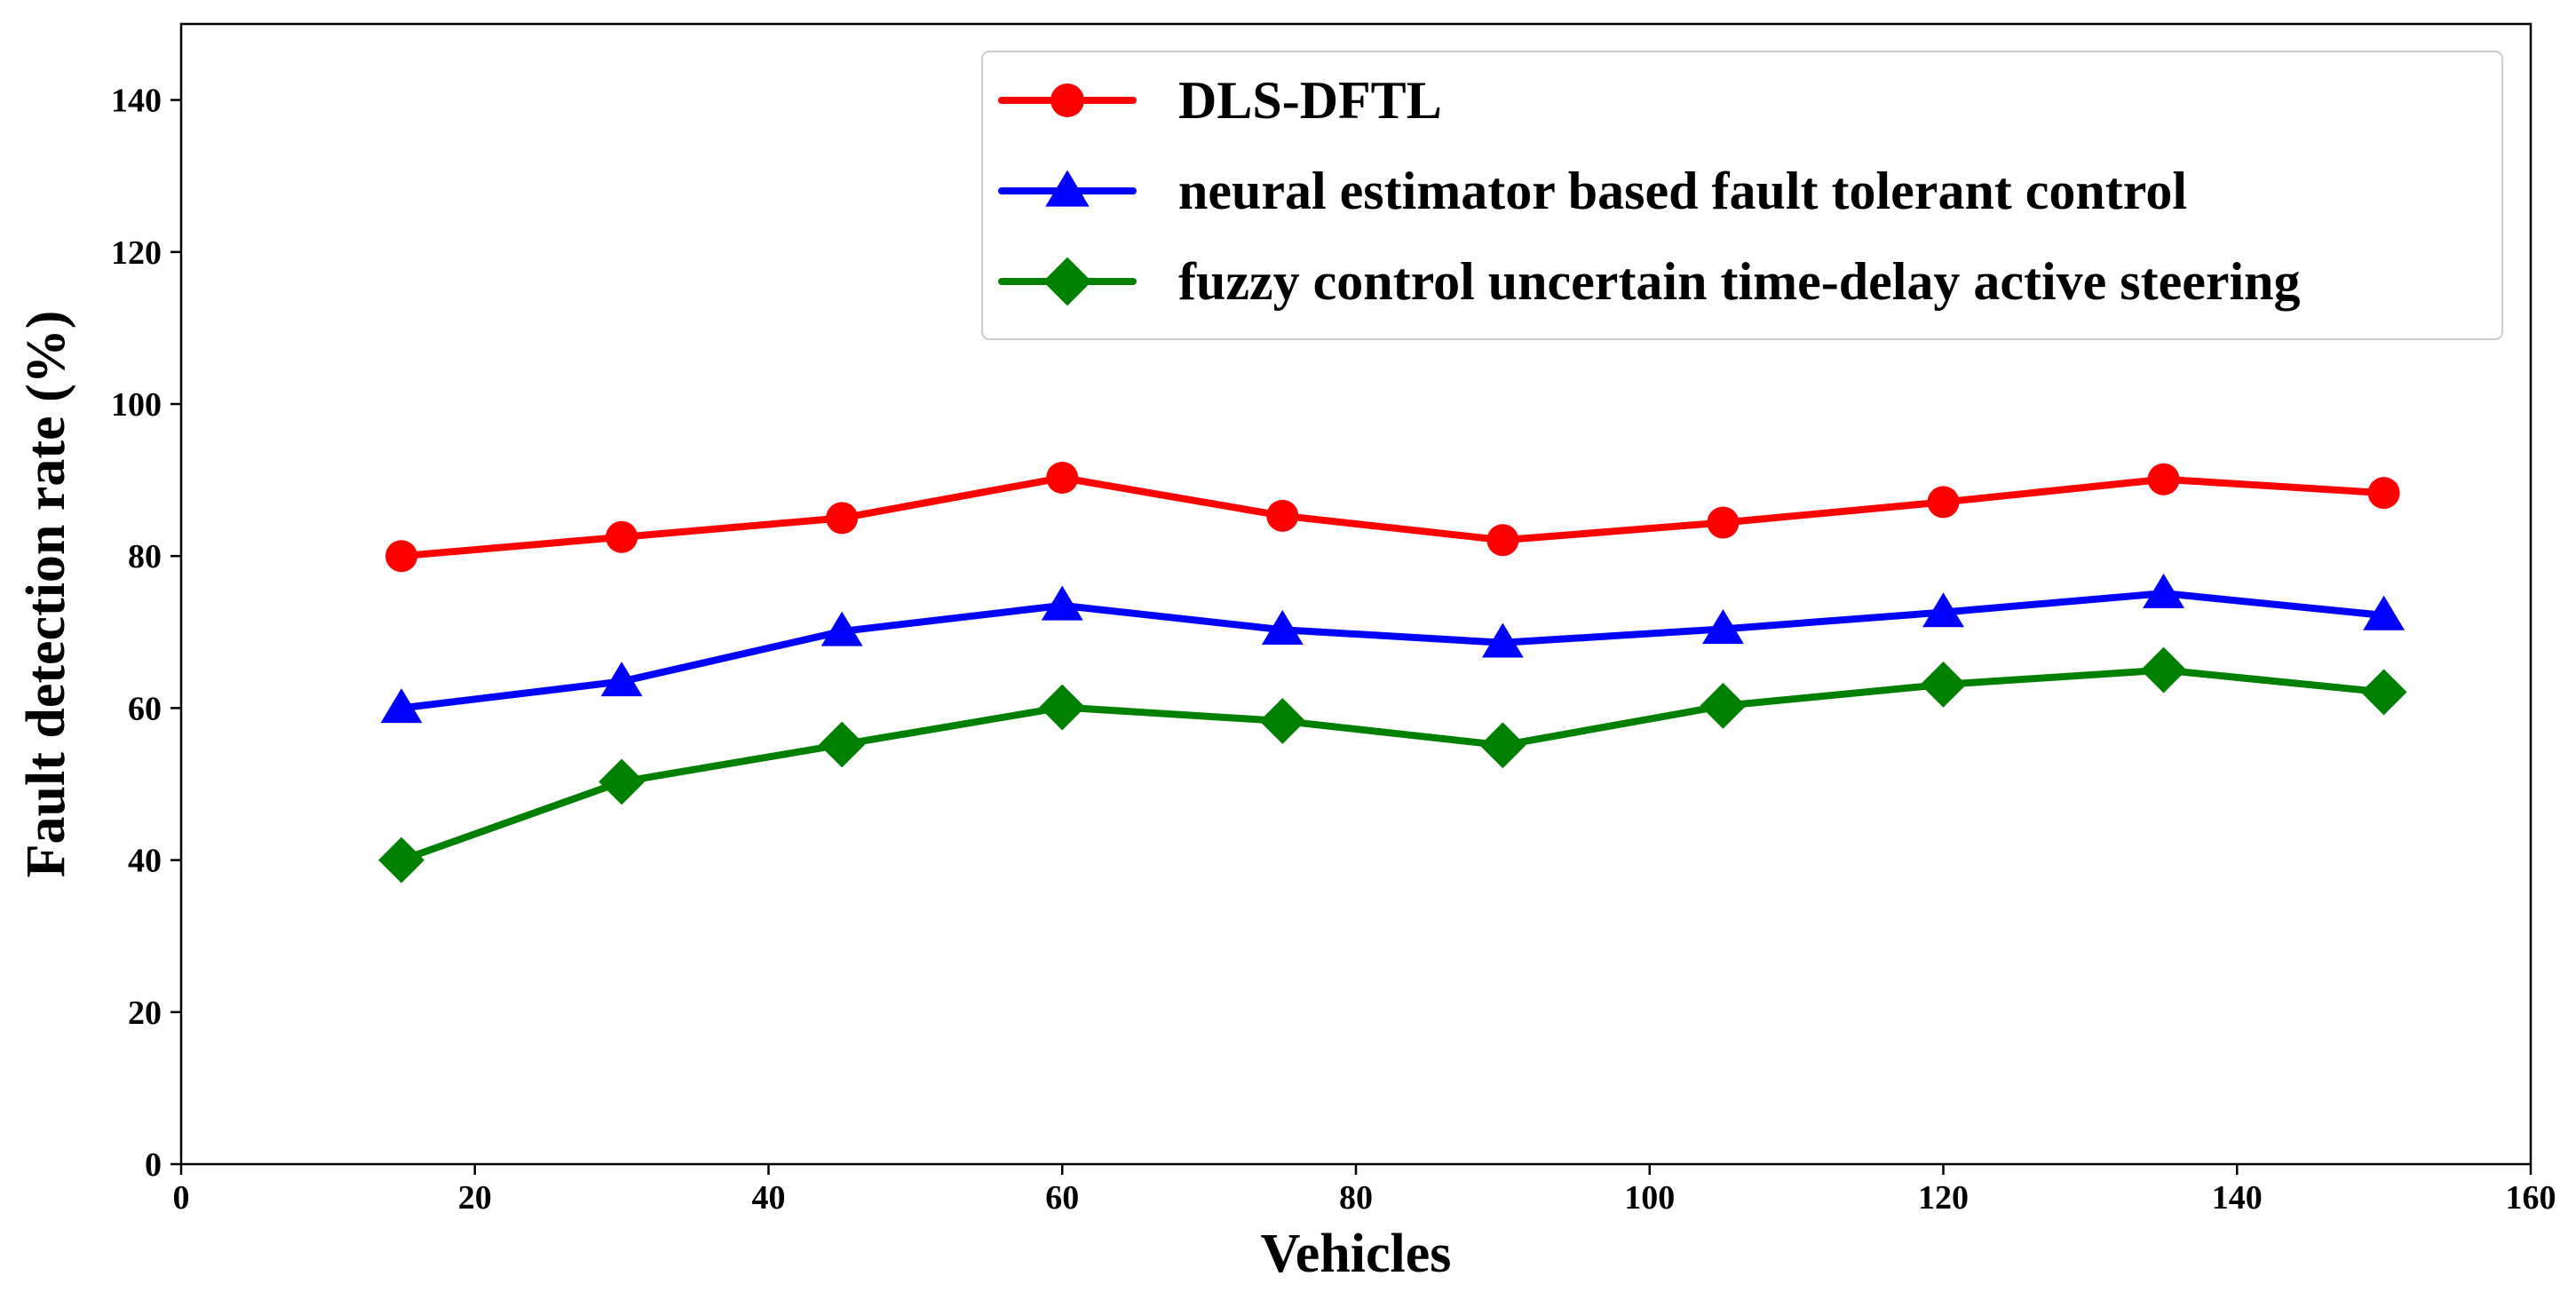  What do you see at coordinates (1067, 281) in the screenshot?
I see `legend-marker-diamond` at bounding box center [1067, 281].